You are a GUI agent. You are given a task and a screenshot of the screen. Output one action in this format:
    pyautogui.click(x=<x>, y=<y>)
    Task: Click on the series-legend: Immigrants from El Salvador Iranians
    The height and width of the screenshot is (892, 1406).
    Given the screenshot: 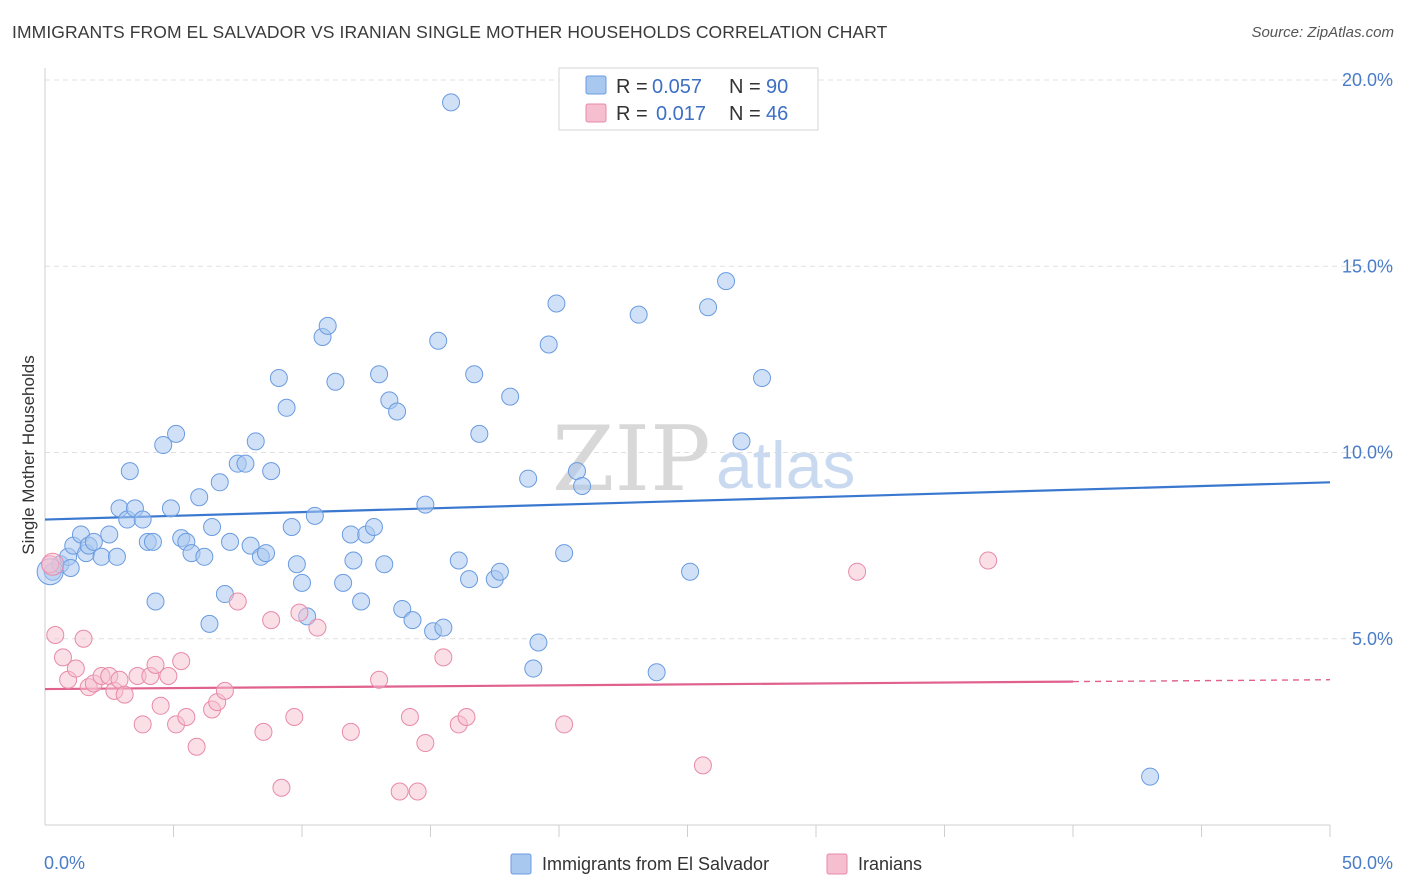 What is the action you would take?
    pyautogui.click(x=716, y=864)
    